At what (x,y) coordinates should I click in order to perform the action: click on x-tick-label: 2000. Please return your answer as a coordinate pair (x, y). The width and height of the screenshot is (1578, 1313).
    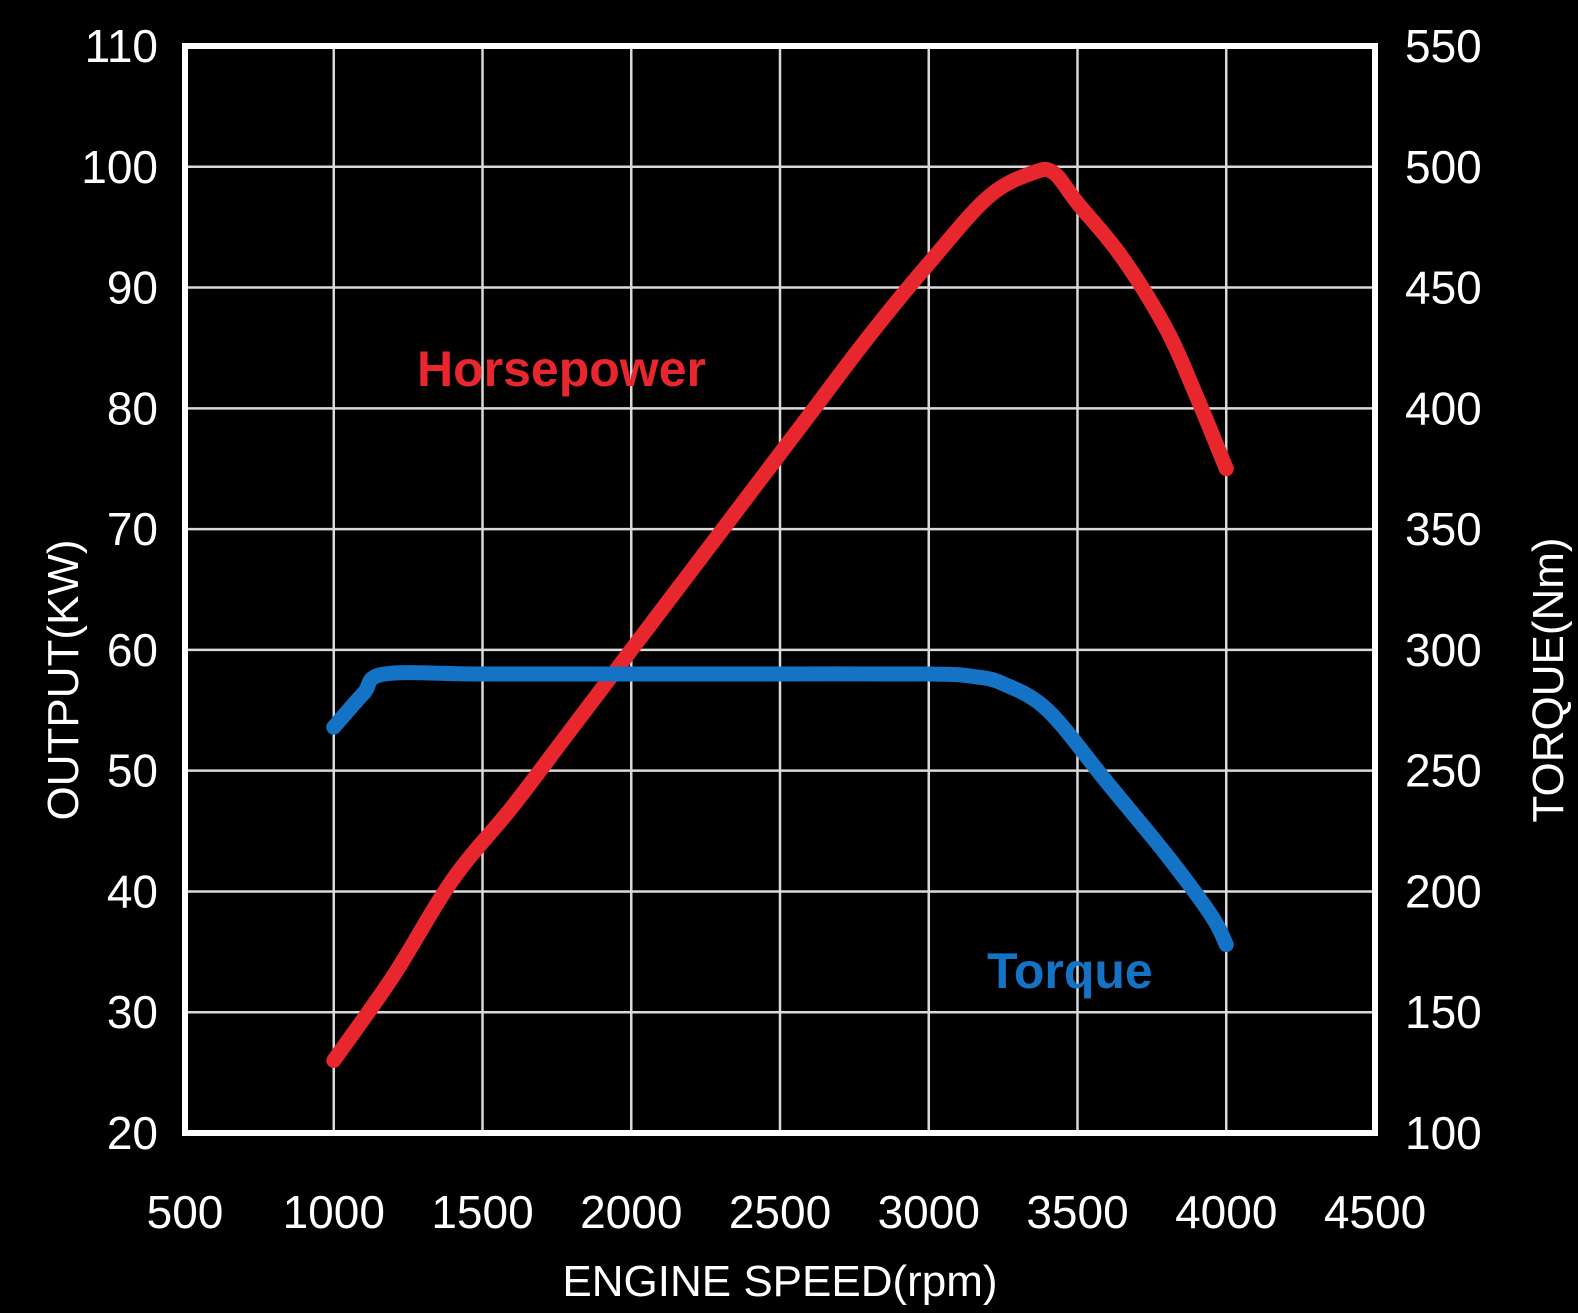
    Looking at the image, I should click on (631, 1212).